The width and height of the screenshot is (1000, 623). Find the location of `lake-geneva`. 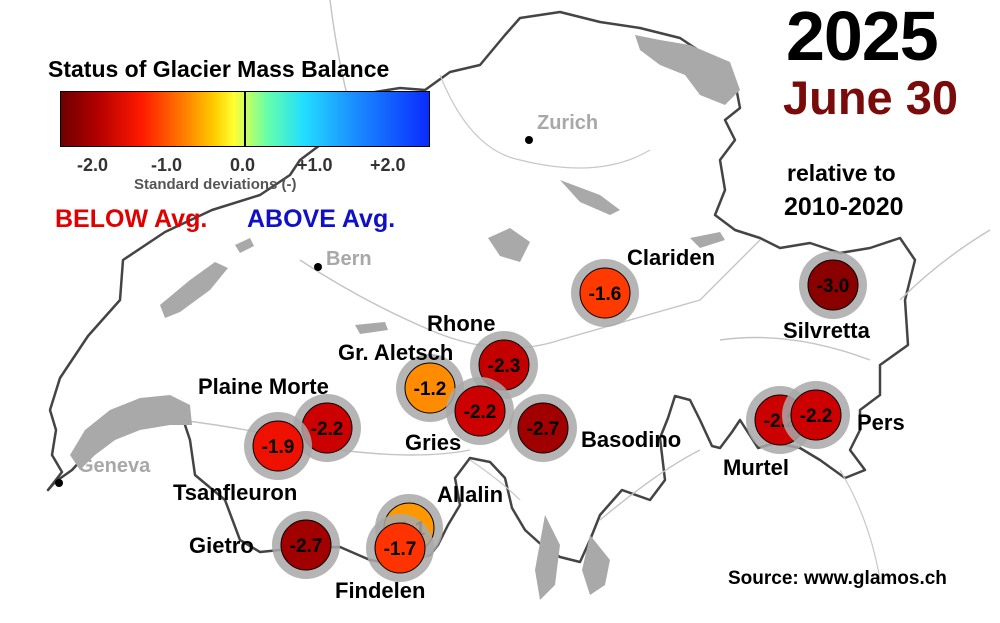

lake-geneva is located at coordinates (131, 432).